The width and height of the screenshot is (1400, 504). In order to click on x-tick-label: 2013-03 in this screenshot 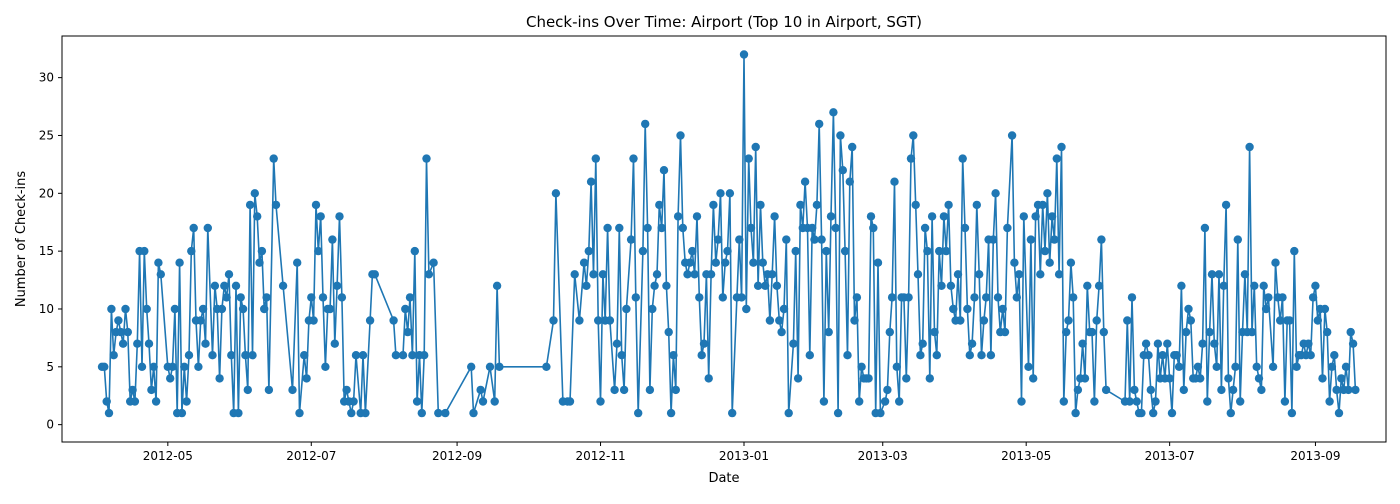, I will do `click(883, 456)`.